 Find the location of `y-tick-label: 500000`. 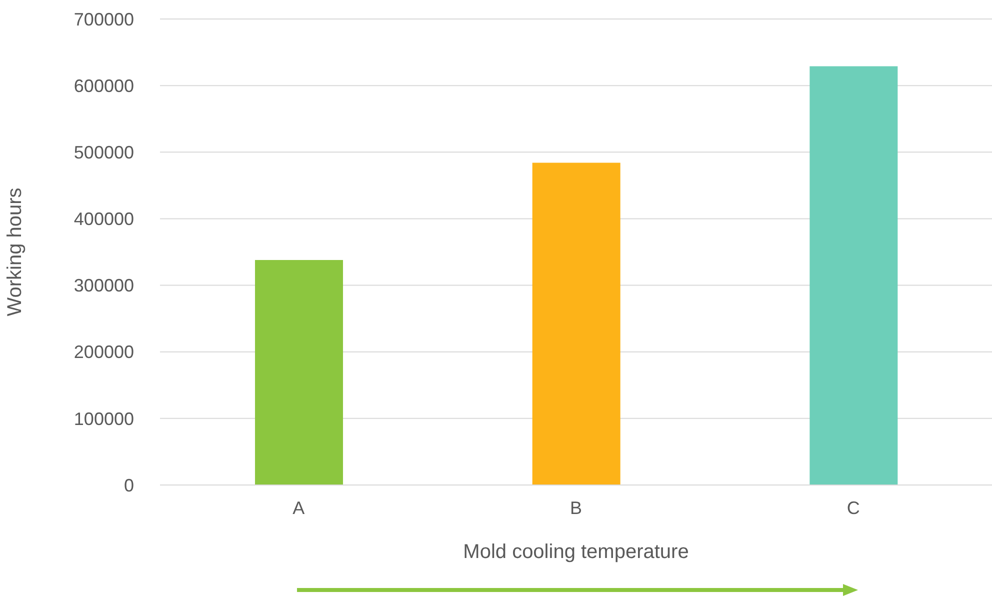

y-tick-label: 500000 is located at coordinates (104, 152).